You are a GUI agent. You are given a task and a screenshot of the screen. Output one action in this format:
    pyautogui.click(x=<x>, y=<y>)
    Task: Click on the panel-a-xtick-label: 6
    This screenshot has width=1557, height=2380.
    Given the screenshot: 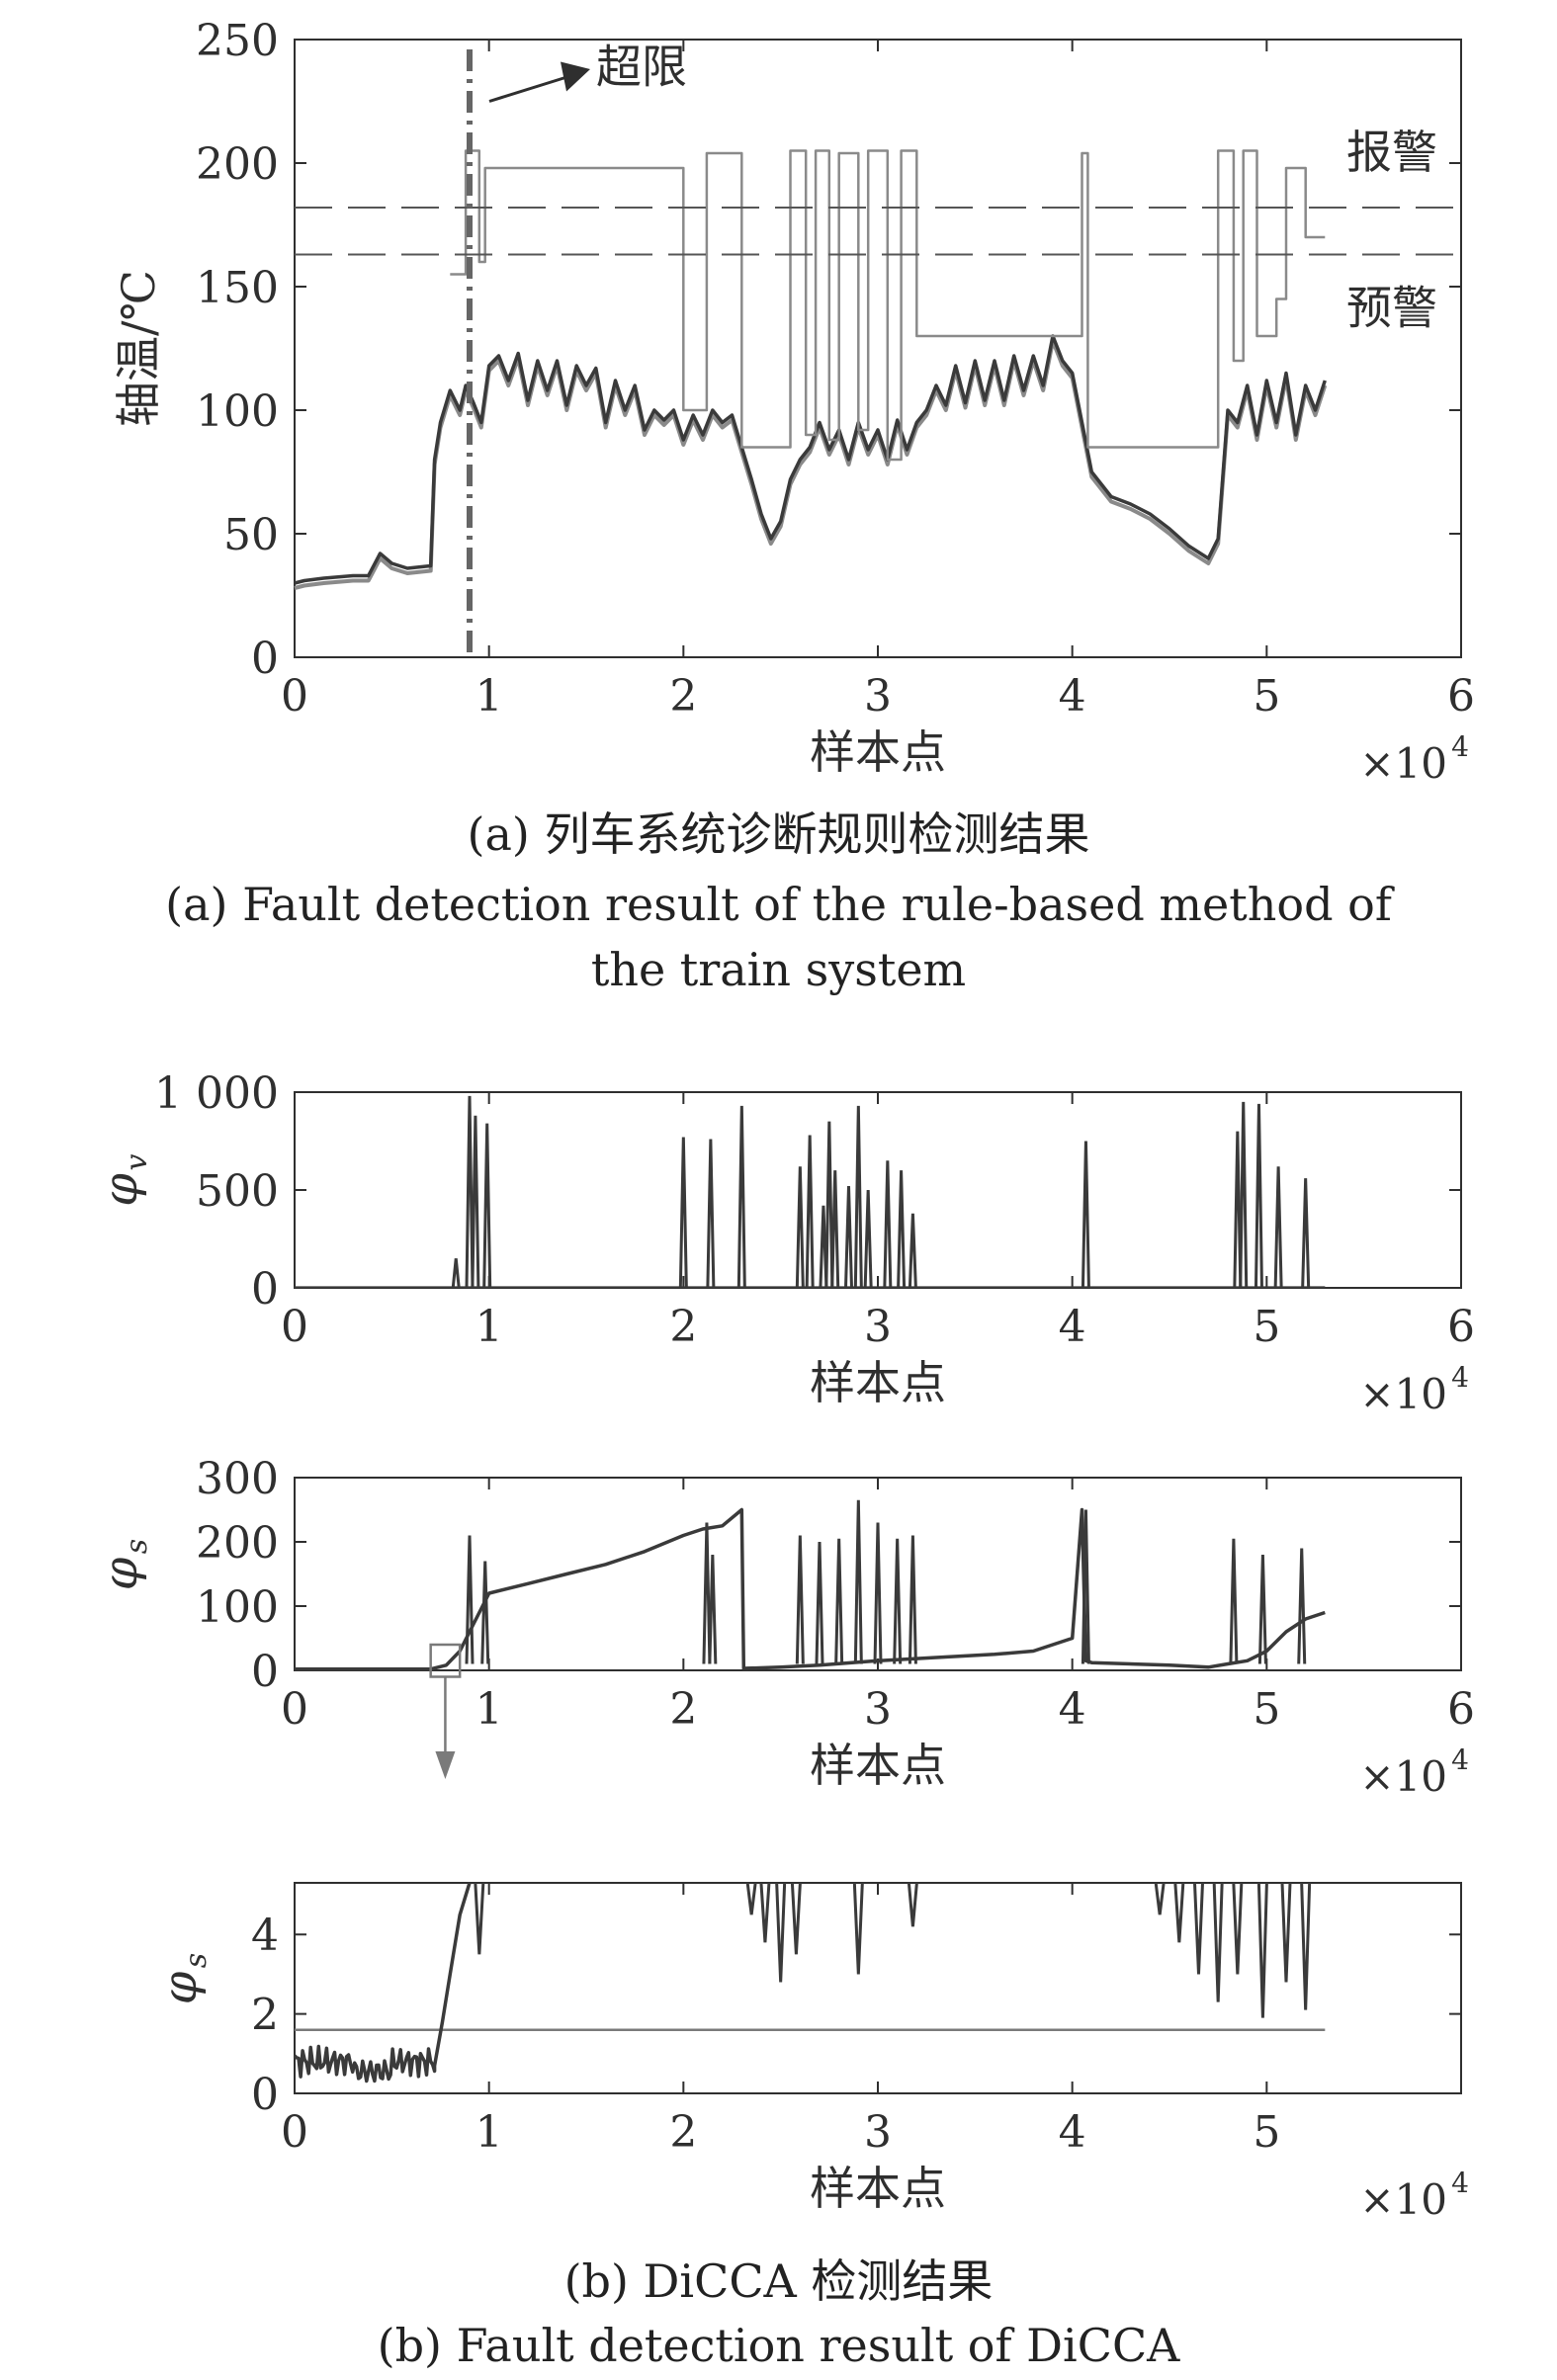 What is the action you would take?
    pyautogui.click(x=1461, y=696)
    